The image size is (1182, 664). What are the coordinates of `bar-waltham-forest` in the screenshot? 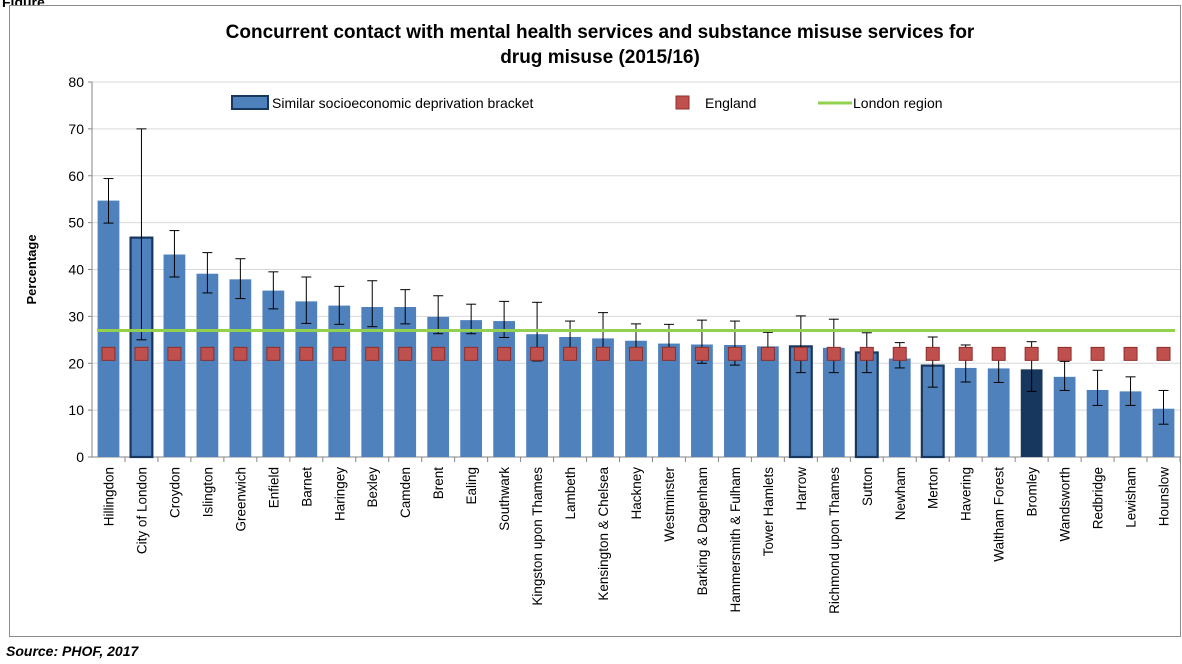 It's located at (998, 412).